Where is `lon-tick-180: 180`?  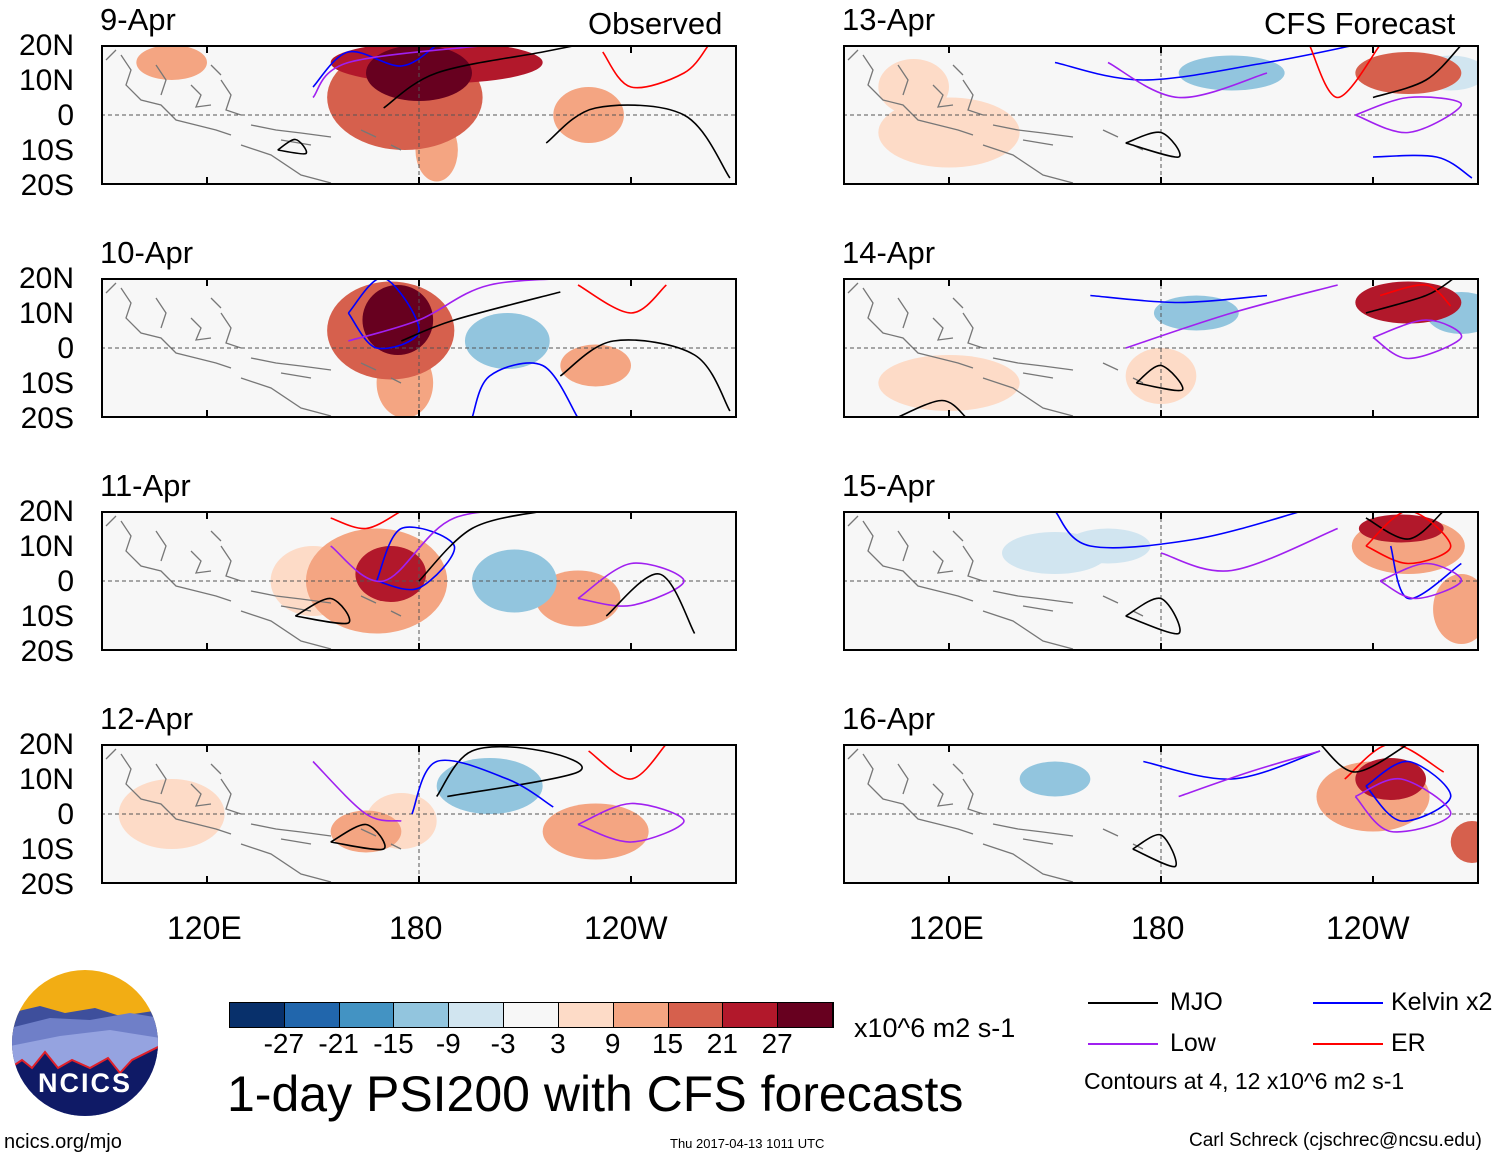 lon-tick-180: 180 is located at coordinates (416, 928).